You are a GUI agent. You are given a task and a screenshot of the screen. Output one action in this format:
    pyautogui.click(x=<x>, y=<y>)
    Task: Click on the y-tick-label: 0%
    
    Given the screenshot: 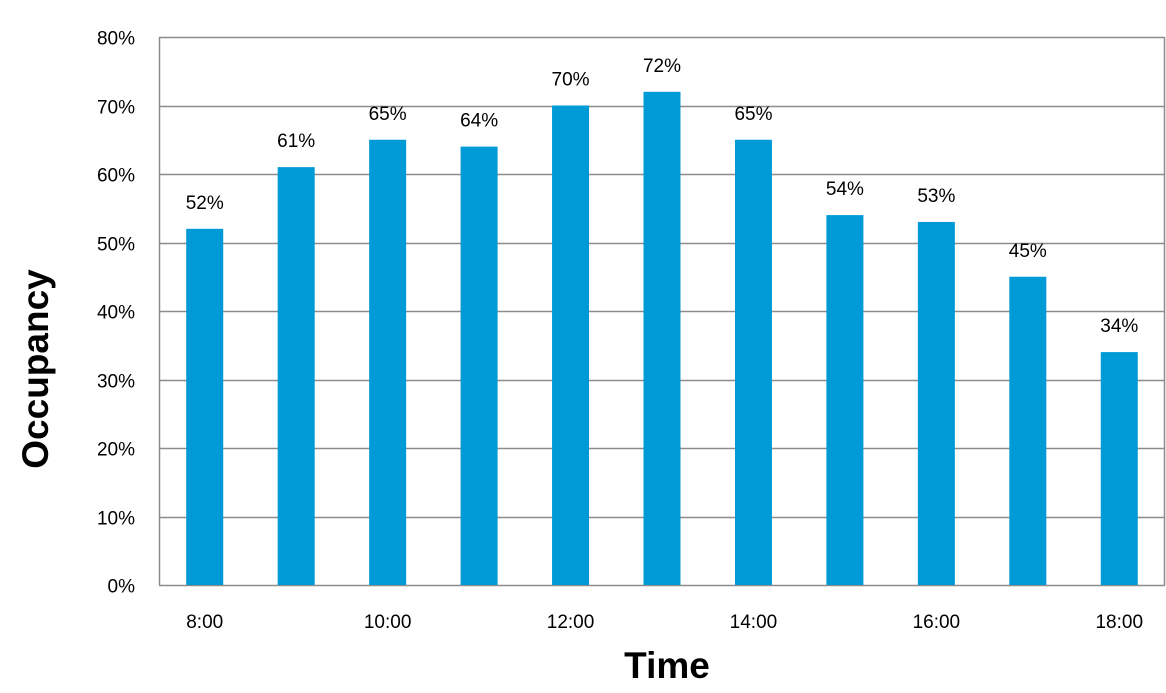 What is the action you would take?
    pyautogui.click(x=122, y=587)
    